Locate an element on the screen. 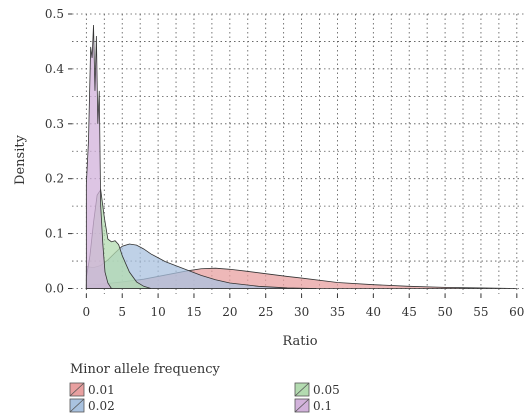 The image size is (532, 420). y-tick-label: 0.1 is located at coordinates (54, 234).